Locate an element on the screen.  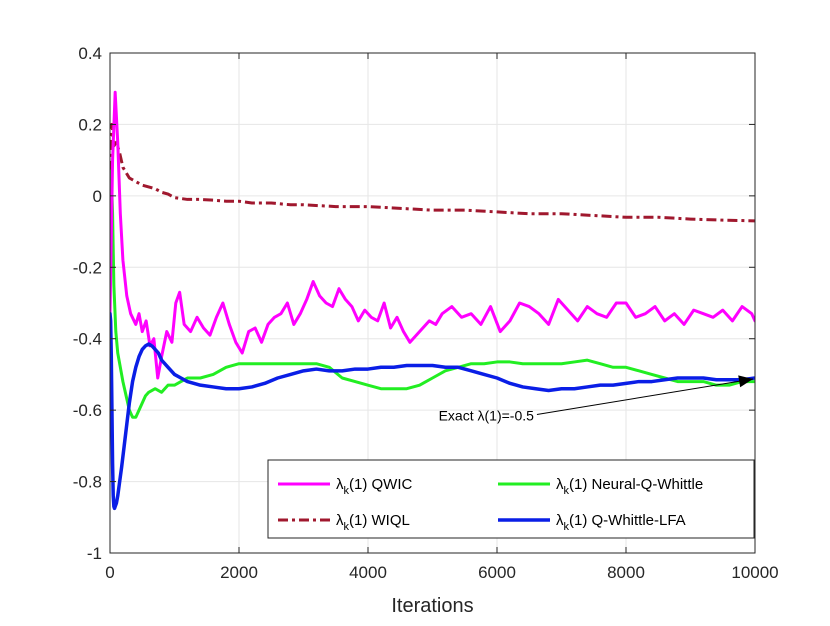
annotation-layer: Exact λ(1)=-0.5 is located at coordinates (596, 399).